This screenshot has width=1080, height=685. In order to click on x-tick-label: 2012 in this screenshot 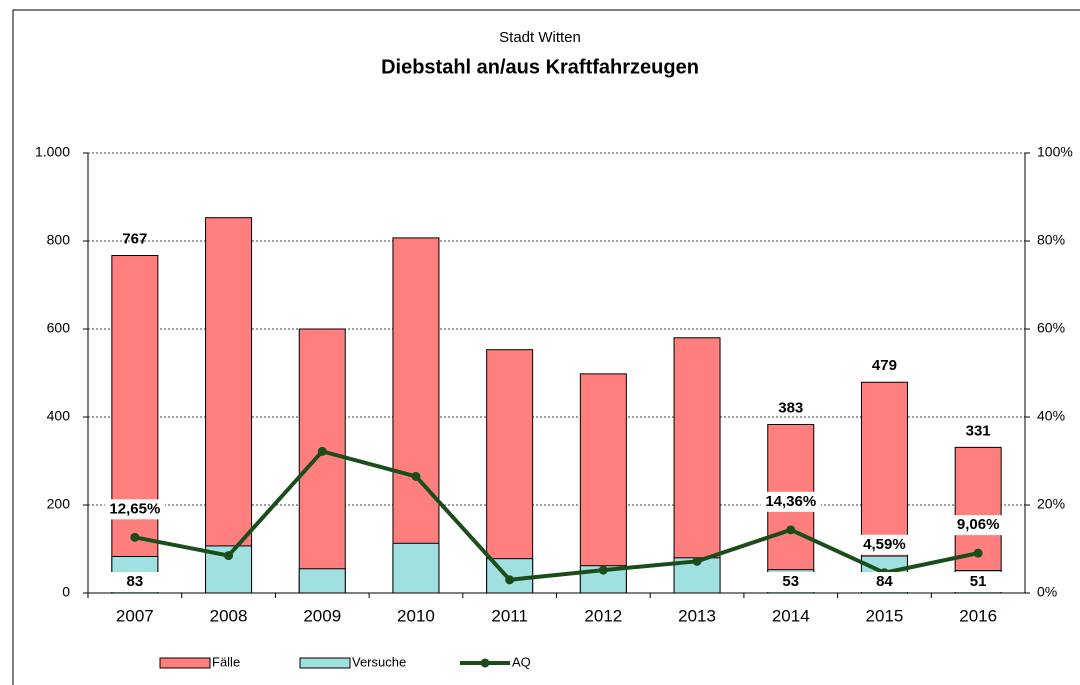, I will do `click(603, 615)`.